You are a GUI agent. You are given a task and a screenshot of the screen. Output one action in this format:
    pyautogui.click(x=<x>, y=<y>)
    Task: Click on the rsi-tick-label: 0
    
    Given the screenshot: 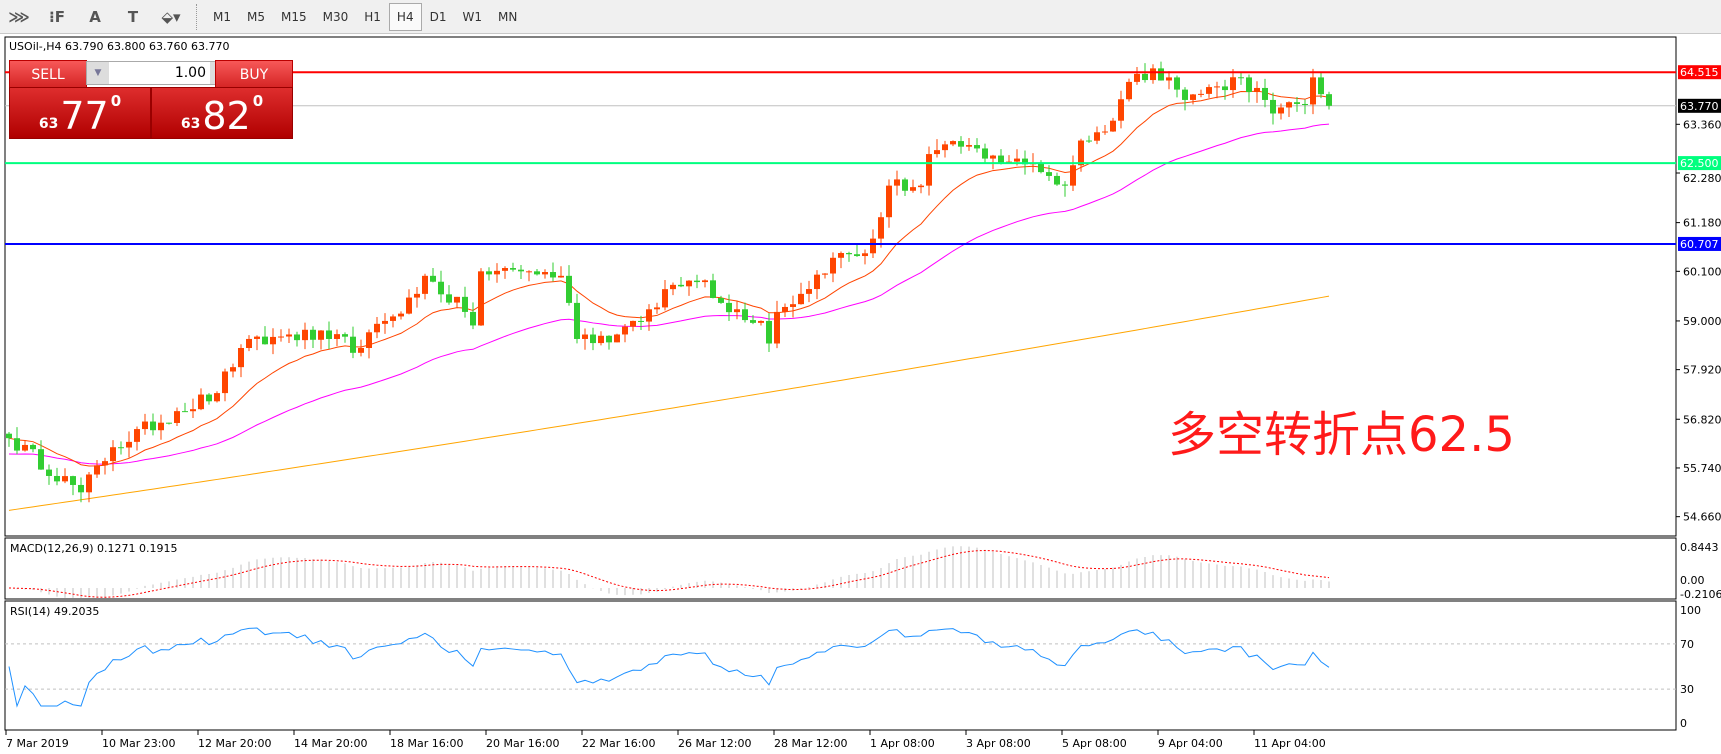 What is the action you would take?
    pyautogui.click(x=1683, y=723)
    